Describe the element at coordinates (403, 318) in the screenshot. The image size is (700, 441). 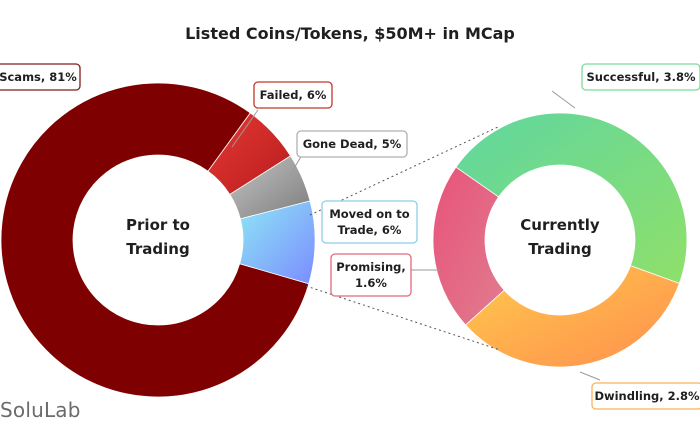
I see `connector-line-bottom` at that location.